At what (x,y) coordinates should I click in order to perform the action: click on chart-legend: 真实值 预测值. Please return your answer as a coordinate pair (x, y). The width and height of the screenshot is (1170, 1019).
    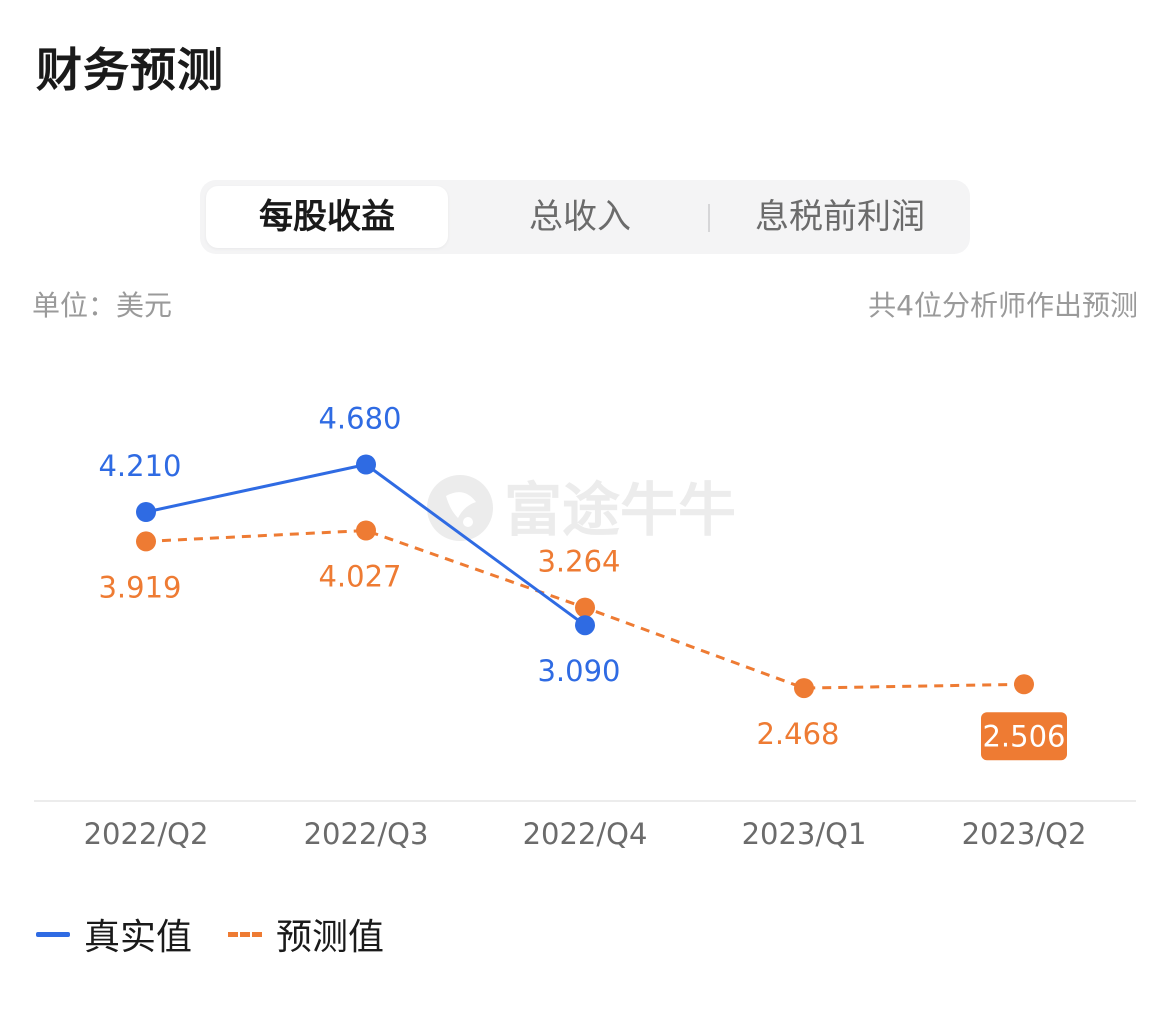
    Looking at the image, I should click on (228, 934).